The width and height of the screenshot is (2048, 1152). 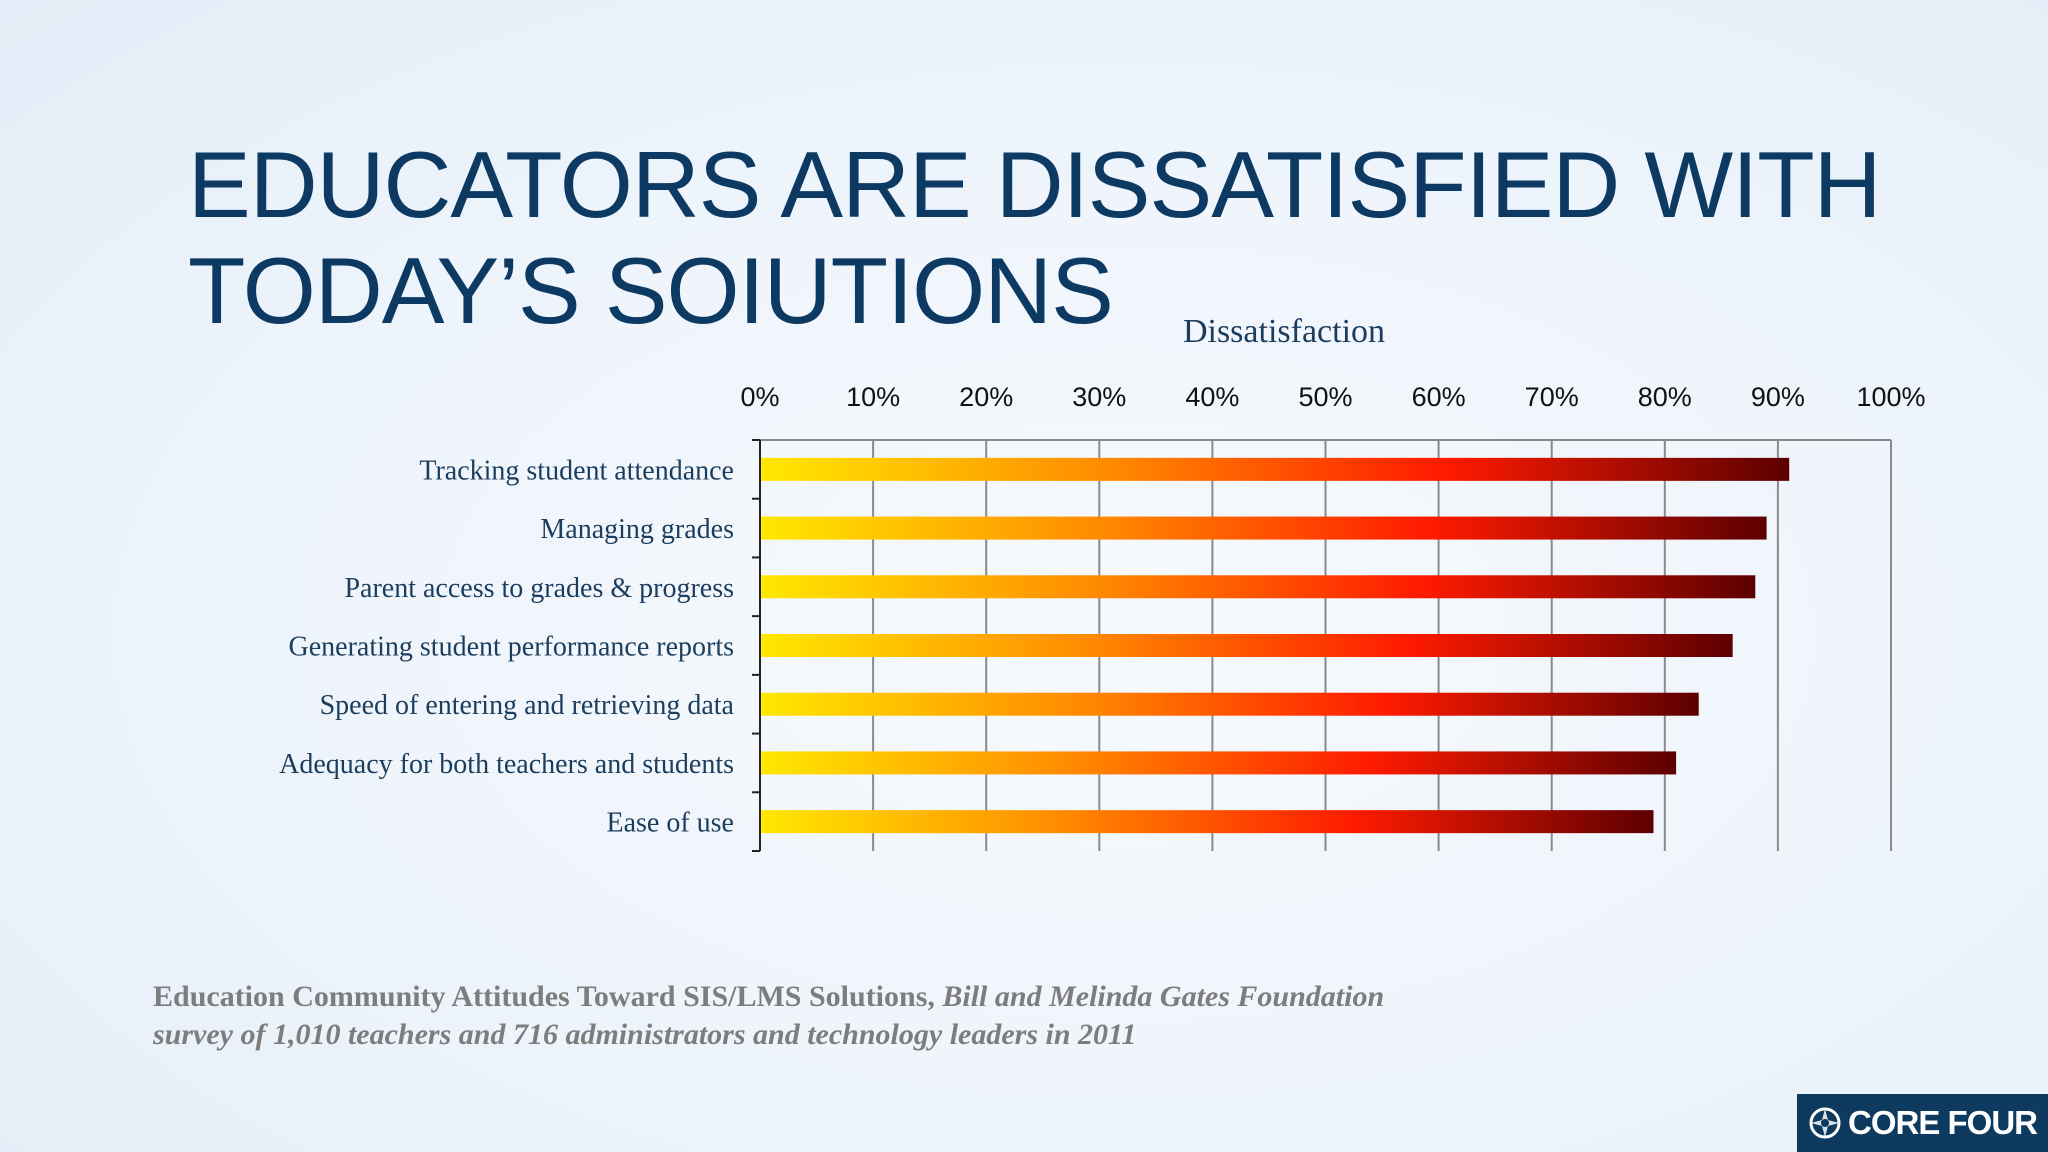 I want to click on category-label: Ease of use, so click(x=670, y=823).